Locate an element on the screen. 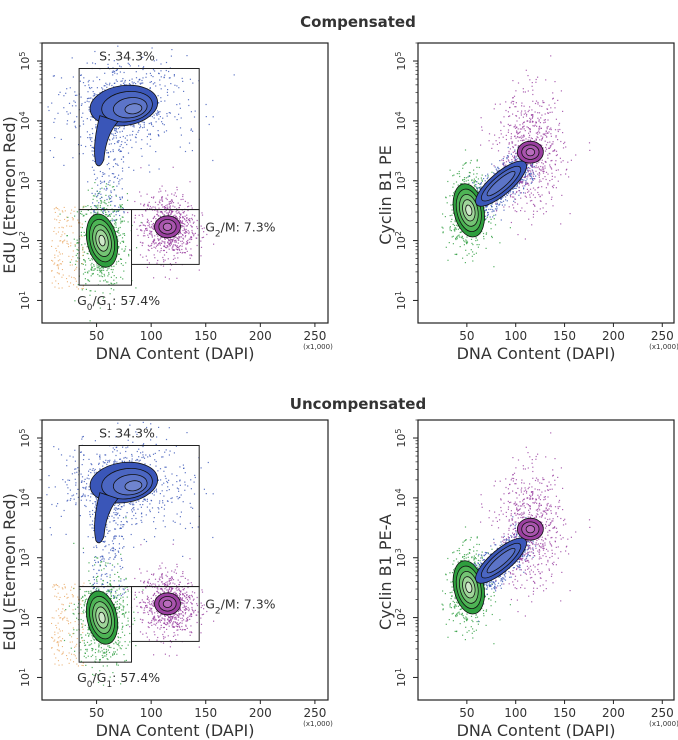 The image size is (678, 740). y-axis-label: Cyclin B1 PE-A is located at coordinates (385, 572).